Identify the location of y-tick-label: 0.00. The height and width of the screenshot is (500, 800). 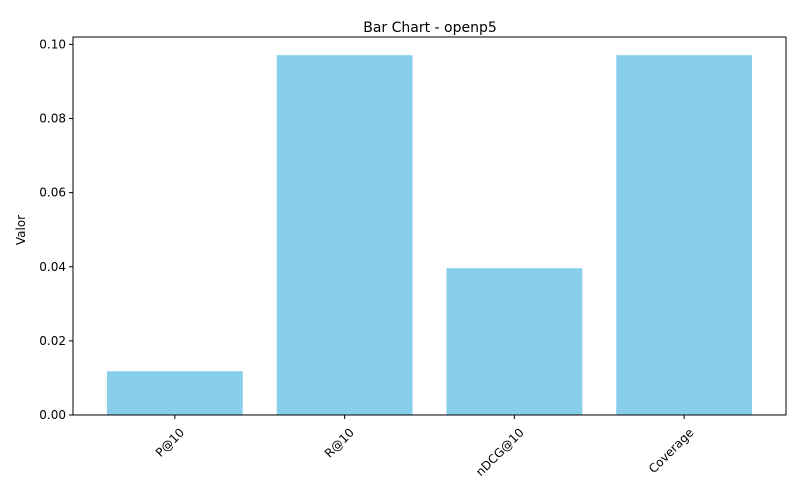
(52, 415).